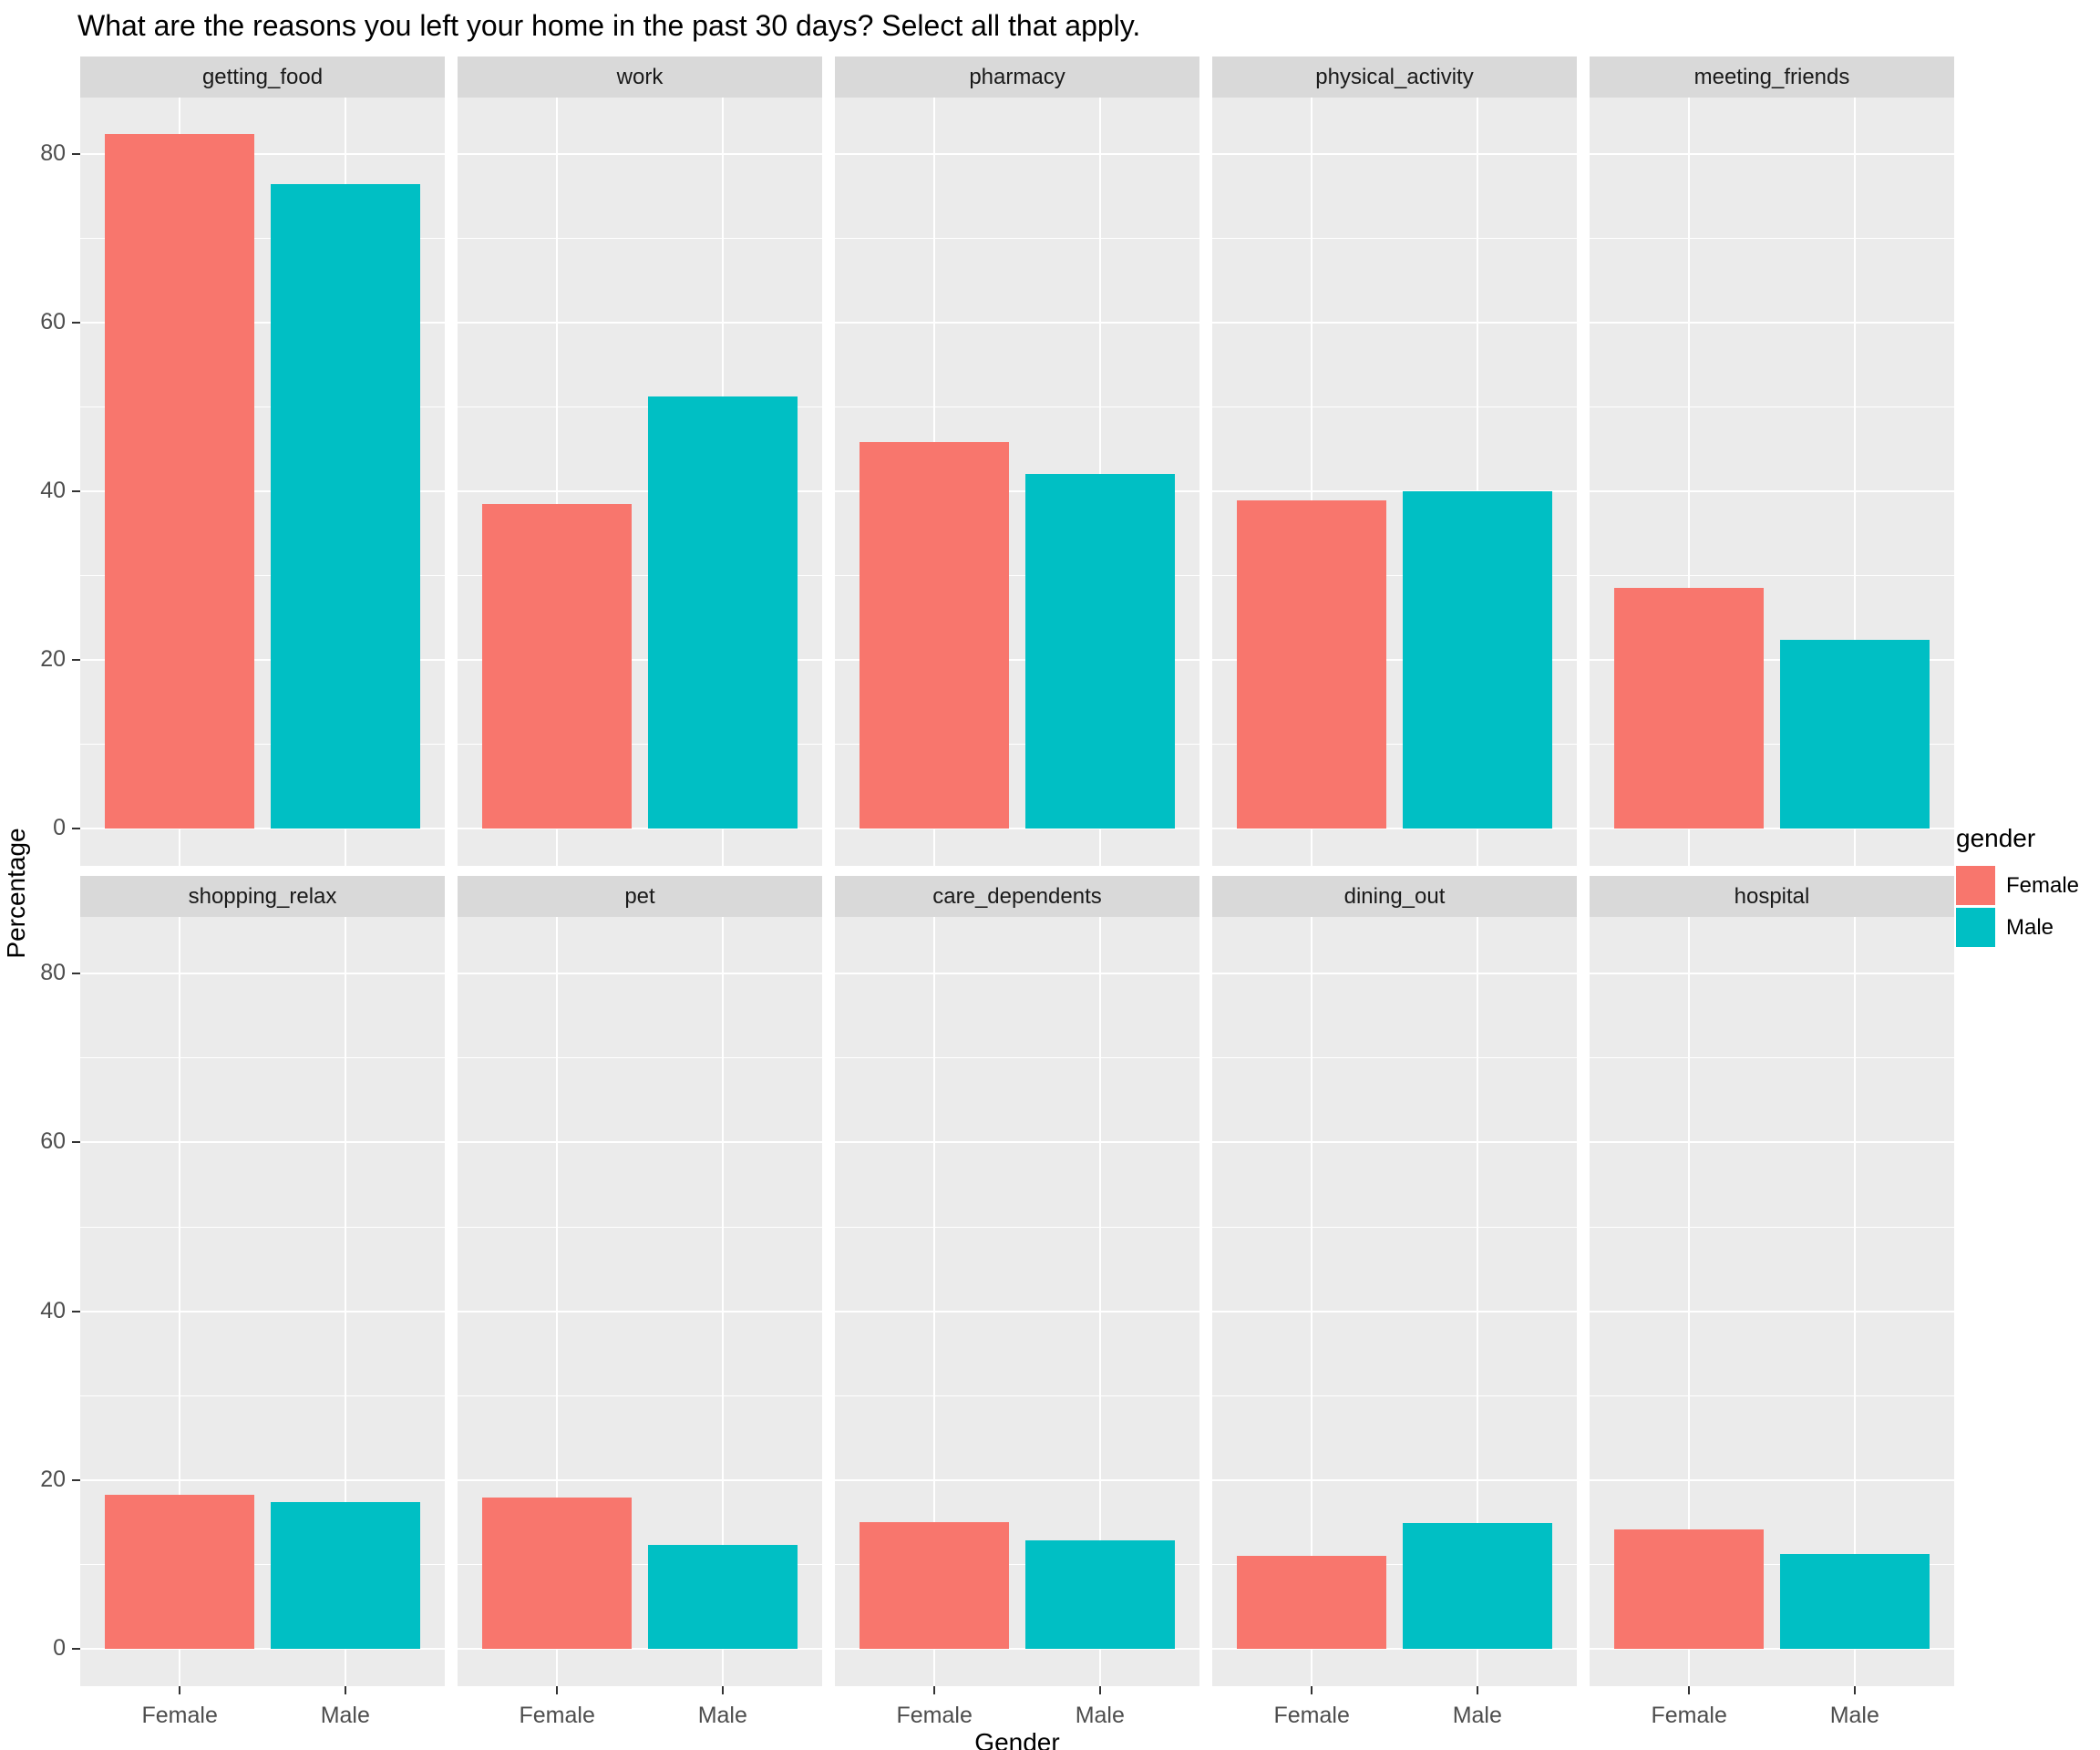  I want to click on bar-female-dining_out, so click(1311, 1603).